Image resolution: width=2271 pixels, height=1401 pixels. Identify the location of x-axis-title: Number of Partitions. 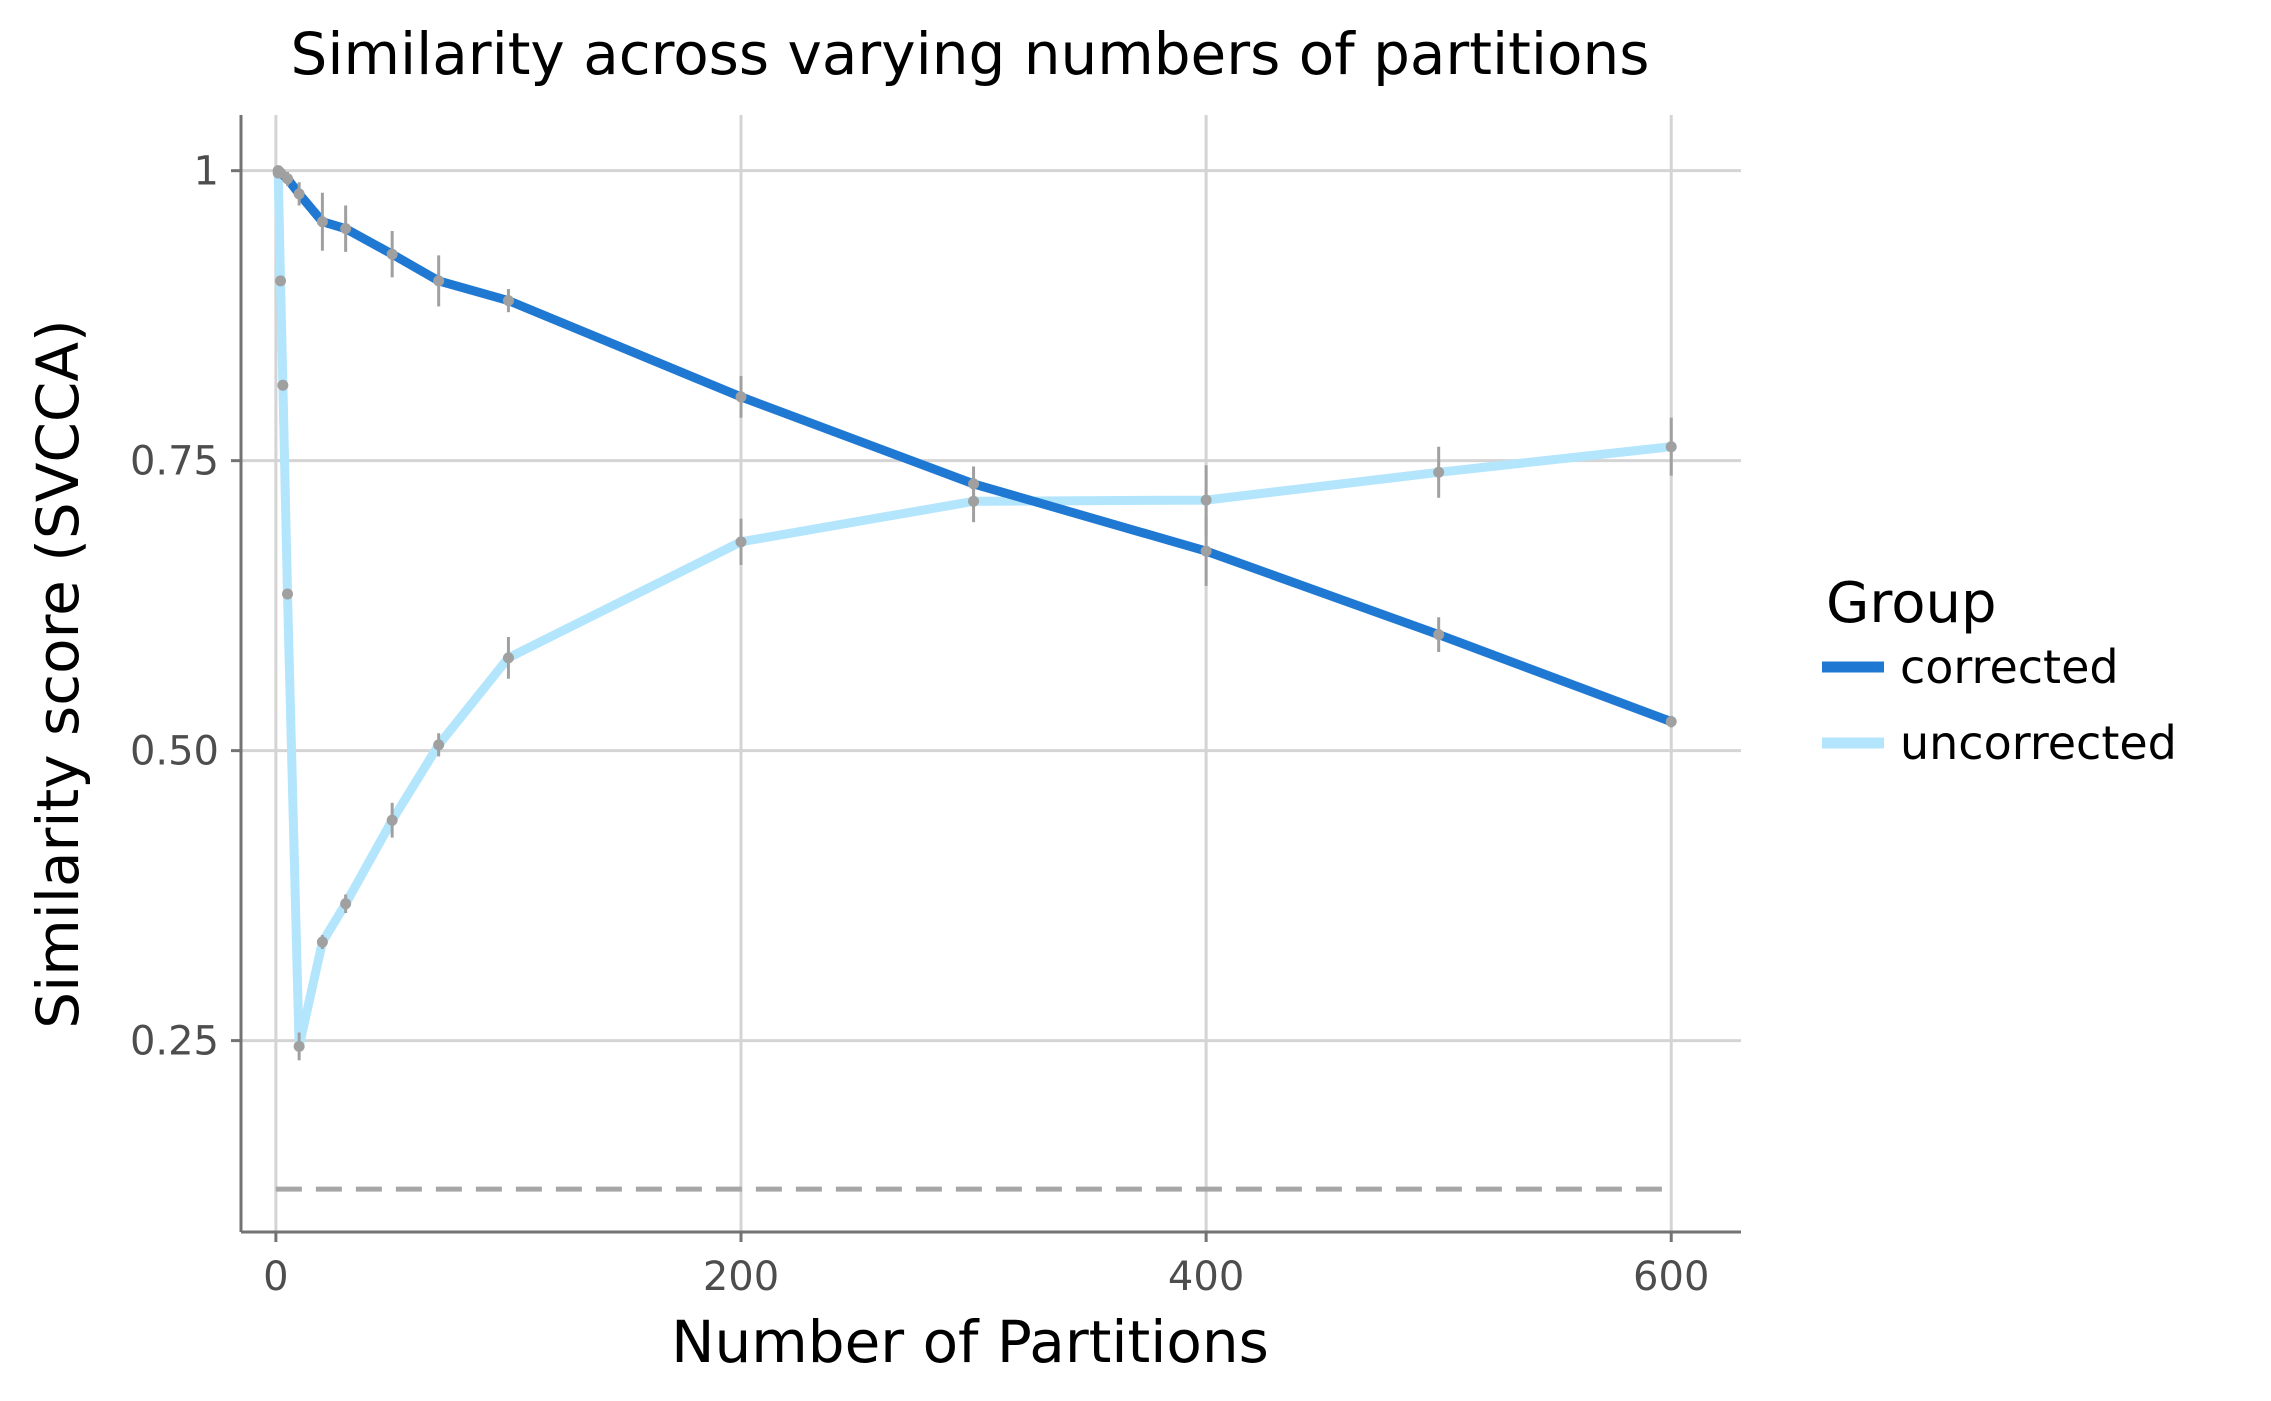
(970, 1342).